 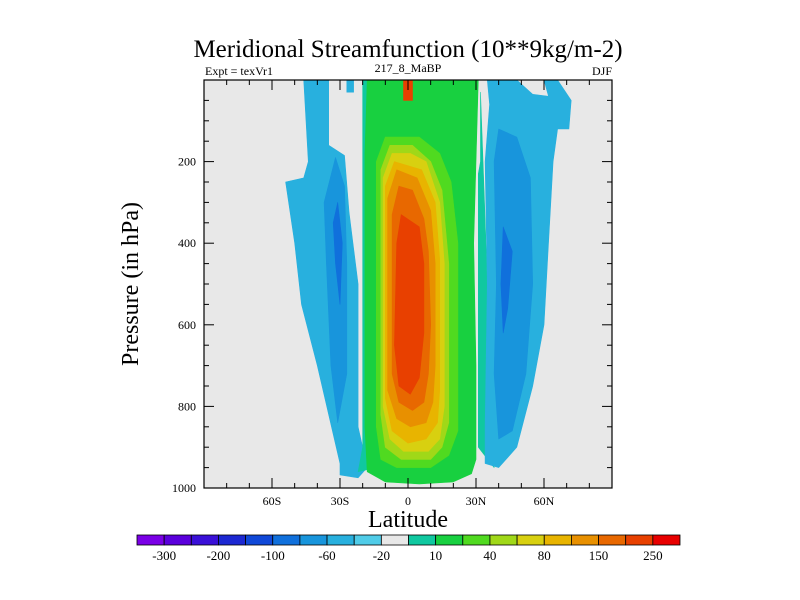 What do you see at coordinates (326, 555) in the screenshot?
I see `colorbar-label: -60` at bounding box center [326, 555].